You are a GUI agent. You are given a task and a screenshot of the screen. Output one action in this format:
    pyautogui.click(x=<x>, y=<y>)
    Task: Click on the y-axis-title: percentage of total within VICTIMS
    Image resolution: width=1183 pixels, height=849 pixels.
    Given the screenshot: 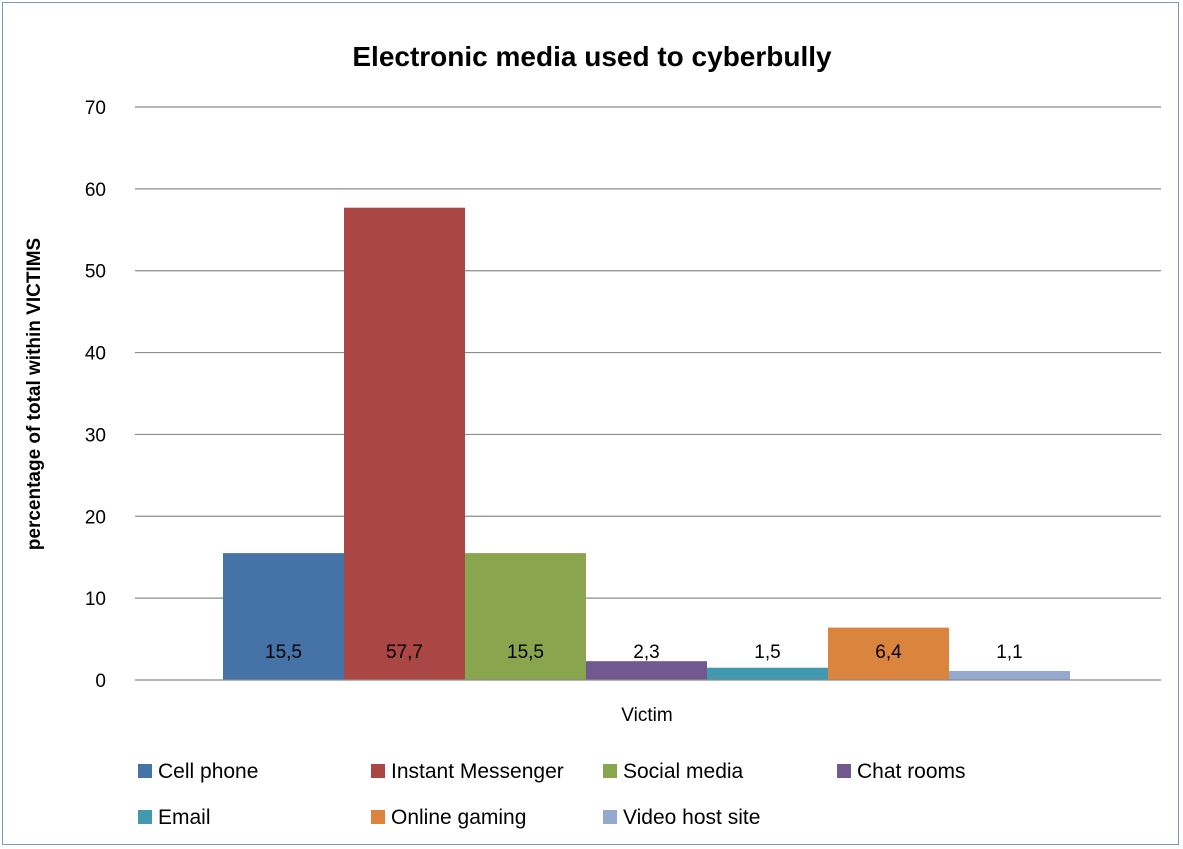 What is the action you would take?
    pyautogui.click(x=34, y=394)
    